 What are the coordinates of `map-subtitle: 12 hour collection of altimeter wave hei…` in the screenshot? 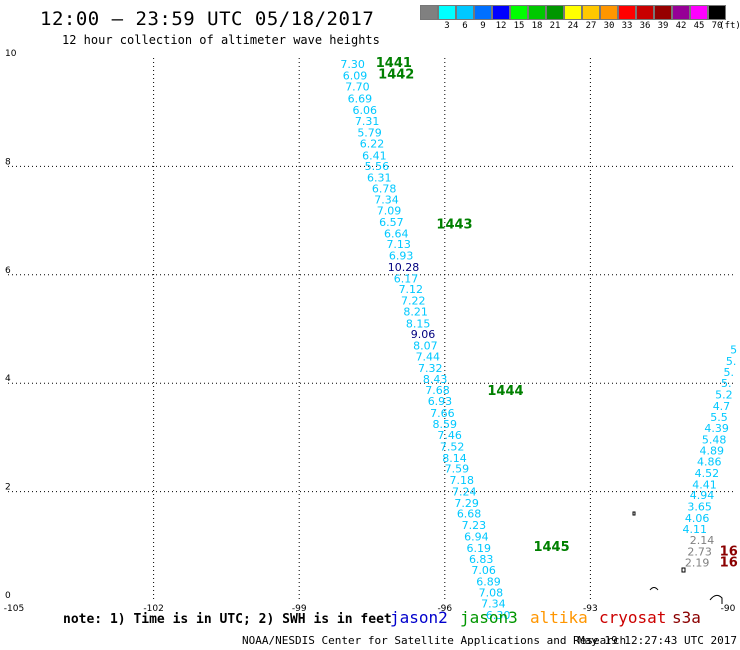 It's located at (221, 40).